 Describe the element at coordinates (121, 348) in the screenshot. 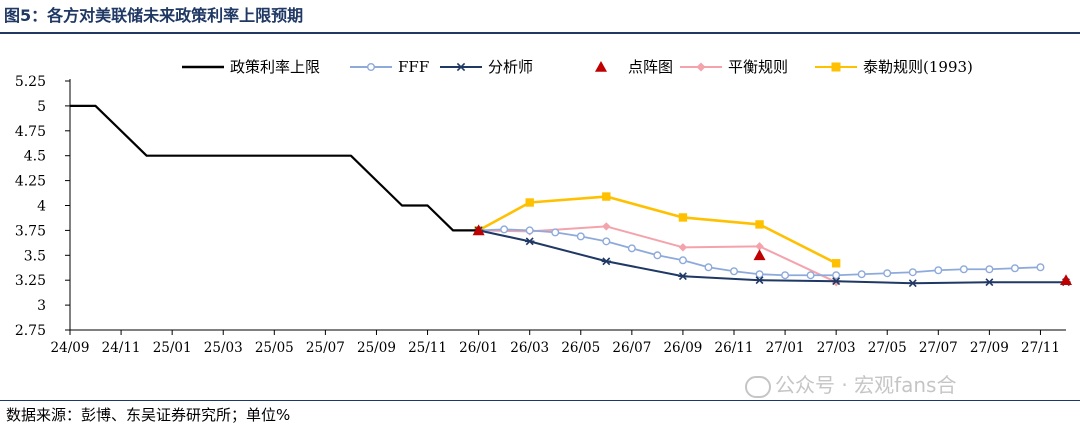

I see `x-tick-label: 24/11` at that location.